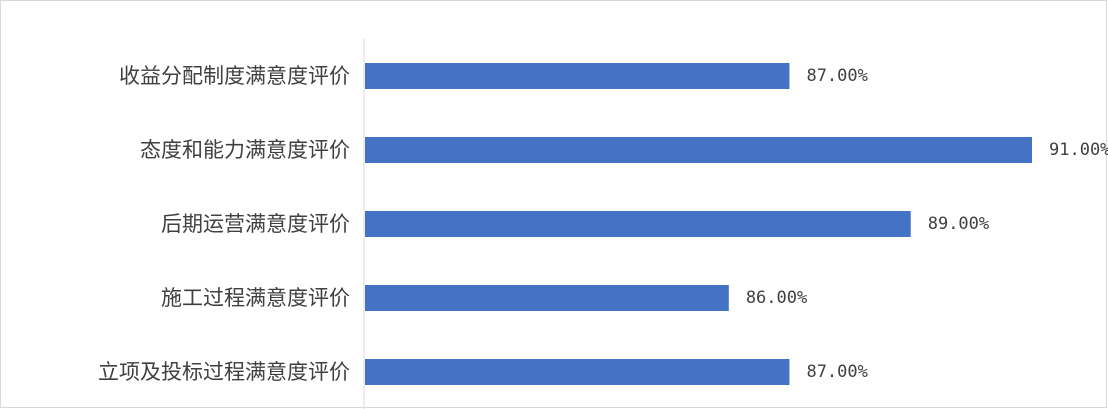 This screenshot has width=1108, height=409. Describe the element at coordinates (776, 298) in the screenshot. I see `data-label: 86.00%` at that location.